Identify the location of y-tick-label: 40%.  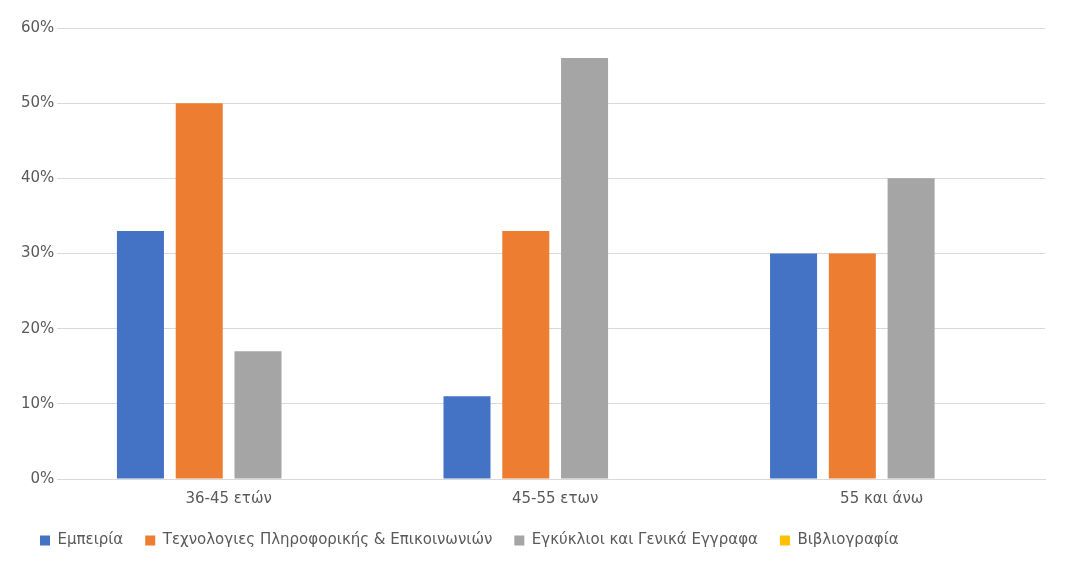
(38, 177).